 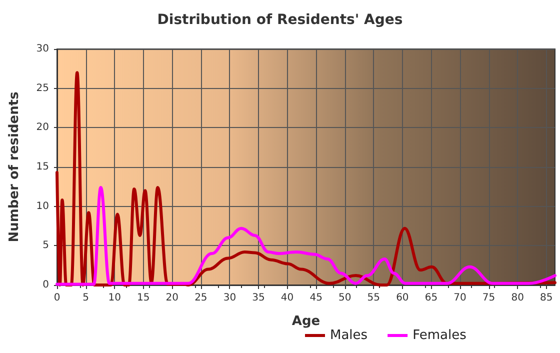 I want to click on y-tick-label: 25, so click(x=42, y=88).